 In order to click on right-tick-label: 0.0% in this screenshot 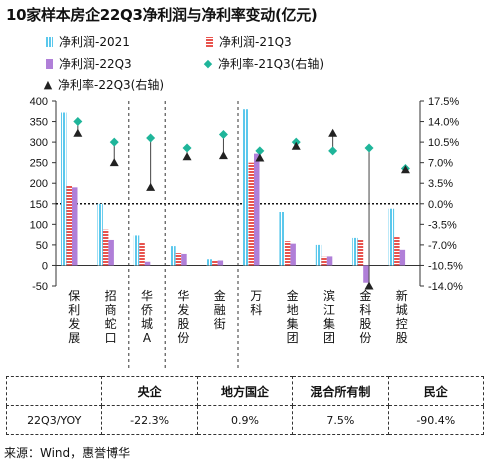, I will do `click(440, 205)`.